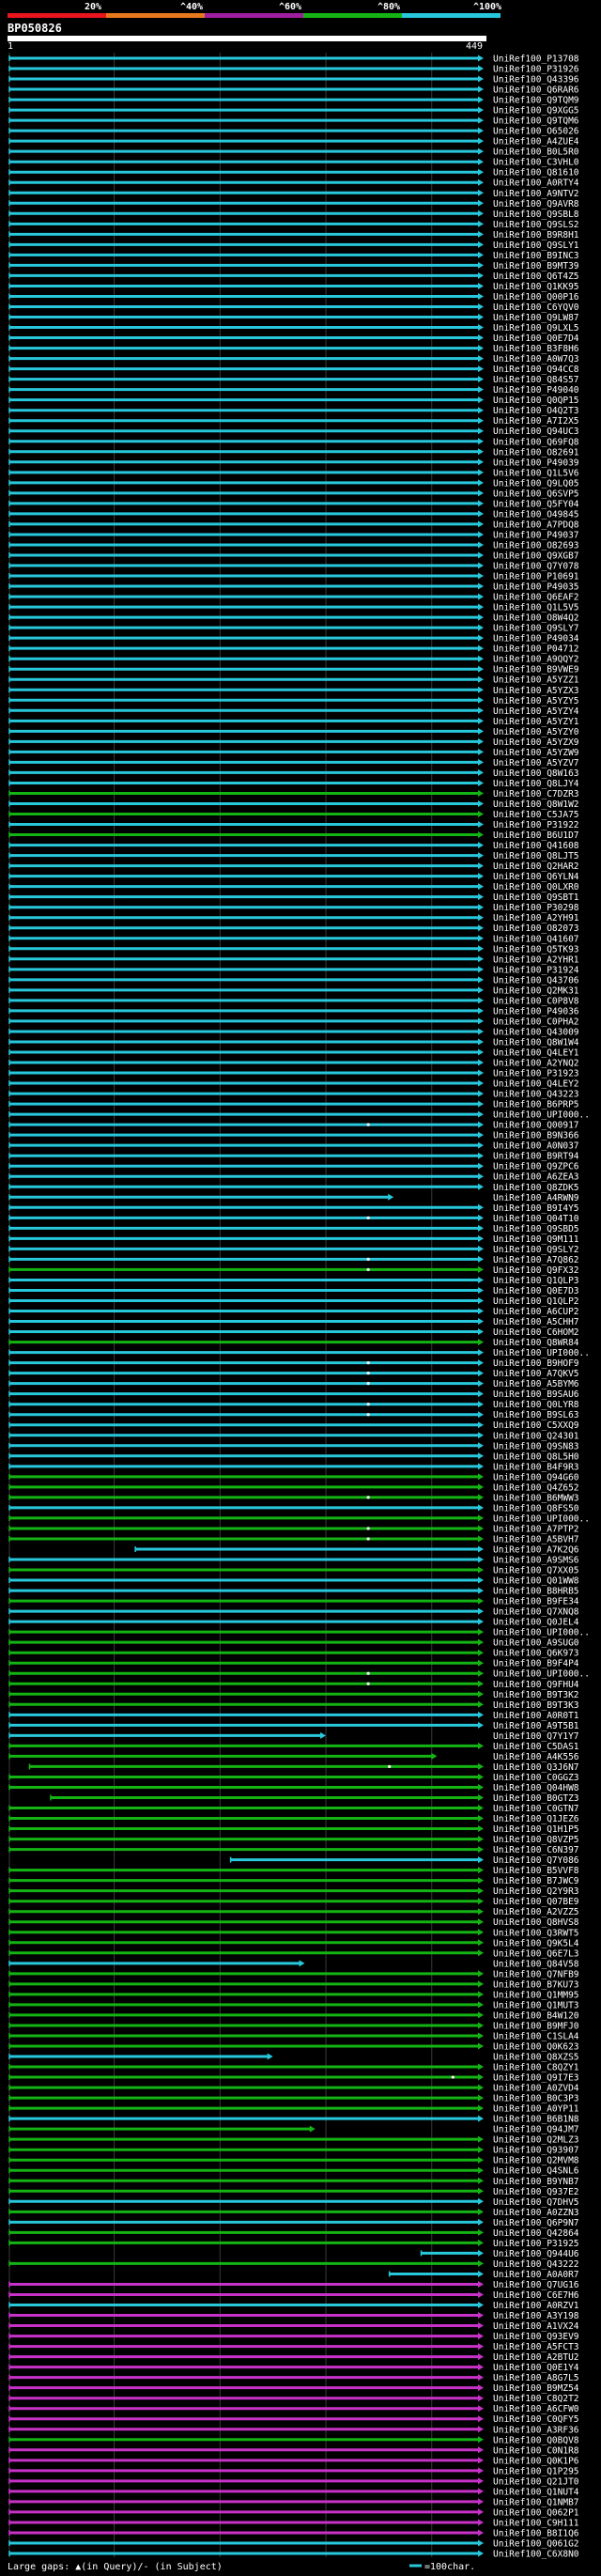 The width and height of the screenshot is (601, 2576). Describe the element at coordinates (536, 1312) in the screenshot. I see `hit-label: UniRef100_A6CUP2` at that location.